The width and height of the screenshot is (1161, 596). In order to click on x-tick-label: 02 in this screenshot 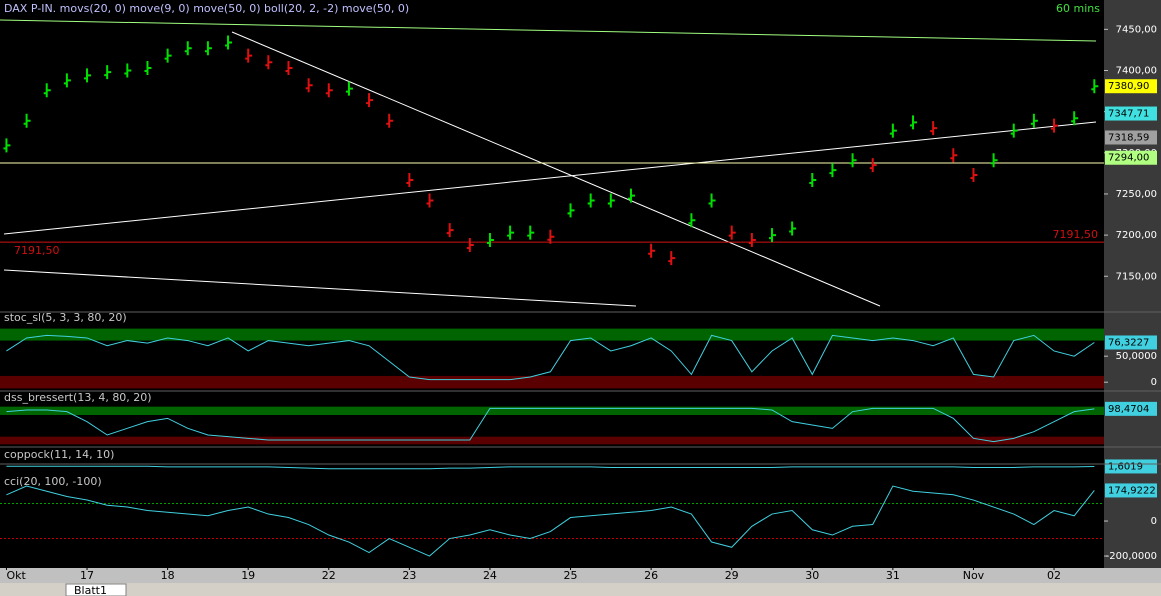, I will do `click(1054, 575)`.